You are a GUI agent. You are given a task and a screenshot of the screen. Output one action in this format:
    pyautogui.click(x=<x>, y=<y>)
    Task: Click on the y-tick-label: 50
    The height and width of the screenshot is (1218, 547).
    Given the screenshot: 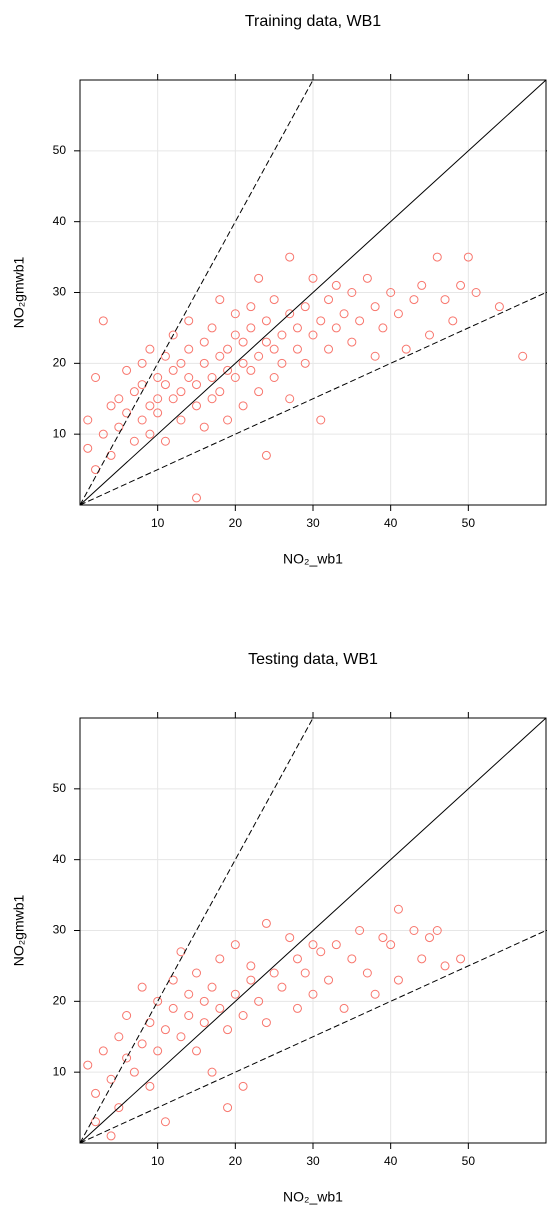 What is the action you would take?
    pyautogui.click(x=60, y=788)
    